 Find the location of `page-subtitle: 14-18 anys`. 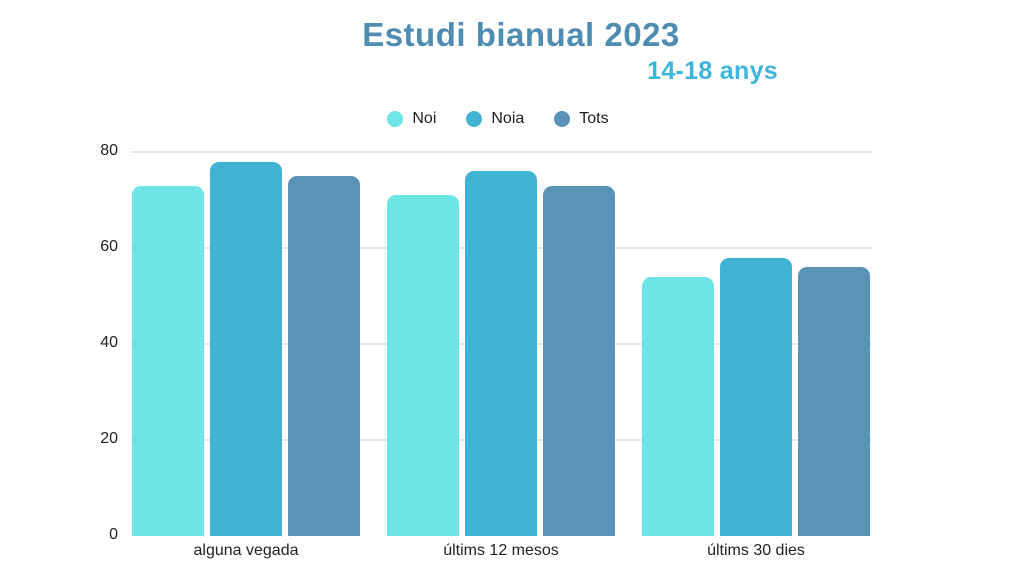

page-subtitle: 14-18 anys is located at coordinates (712, 71).